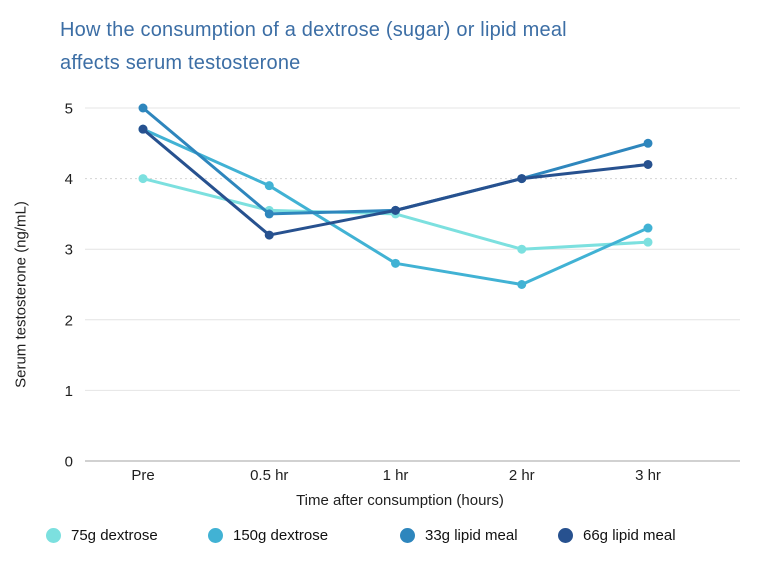  Describe the element at coordinates (269, 475) in the screenshot. I see `x-tick-label-1: 0.5 hr` at that location.